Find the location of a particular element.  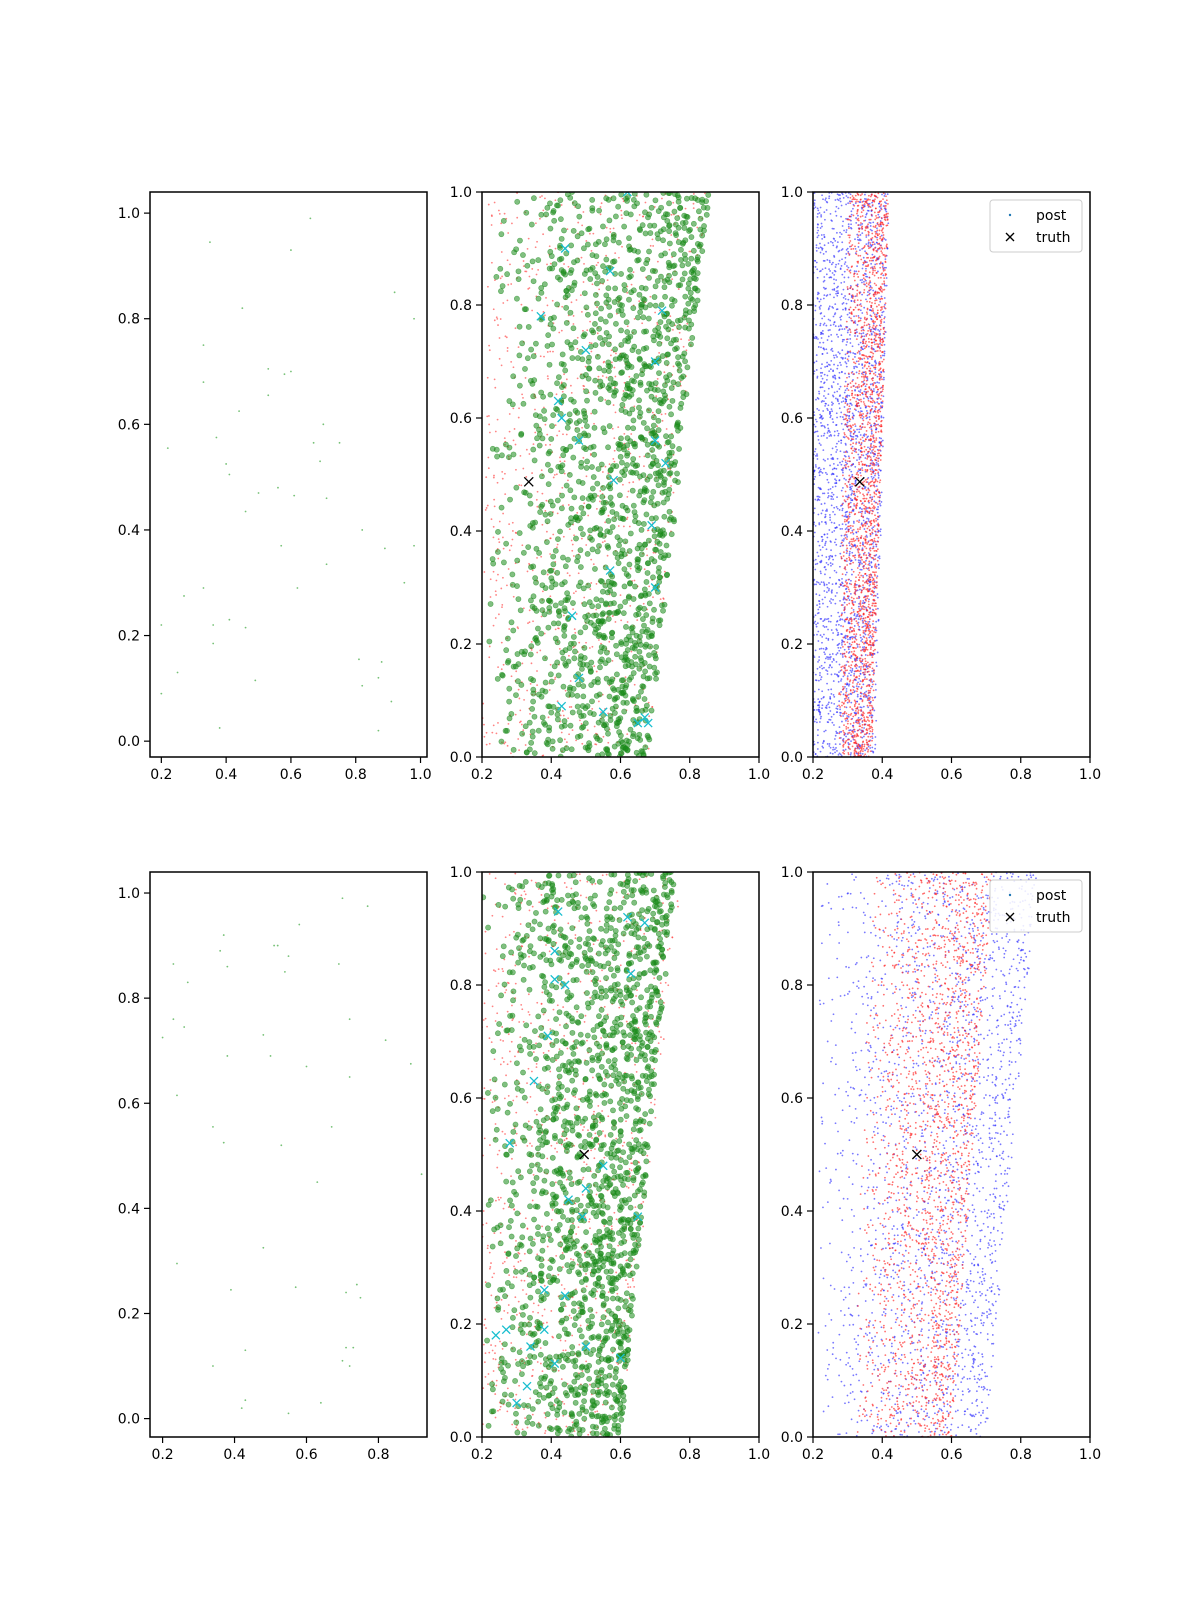

subplot-r0-c0: 0.2 0.4 0.6 0.8 1.00.00.20.40.60.81.0 is located at coordinates (275, 487).